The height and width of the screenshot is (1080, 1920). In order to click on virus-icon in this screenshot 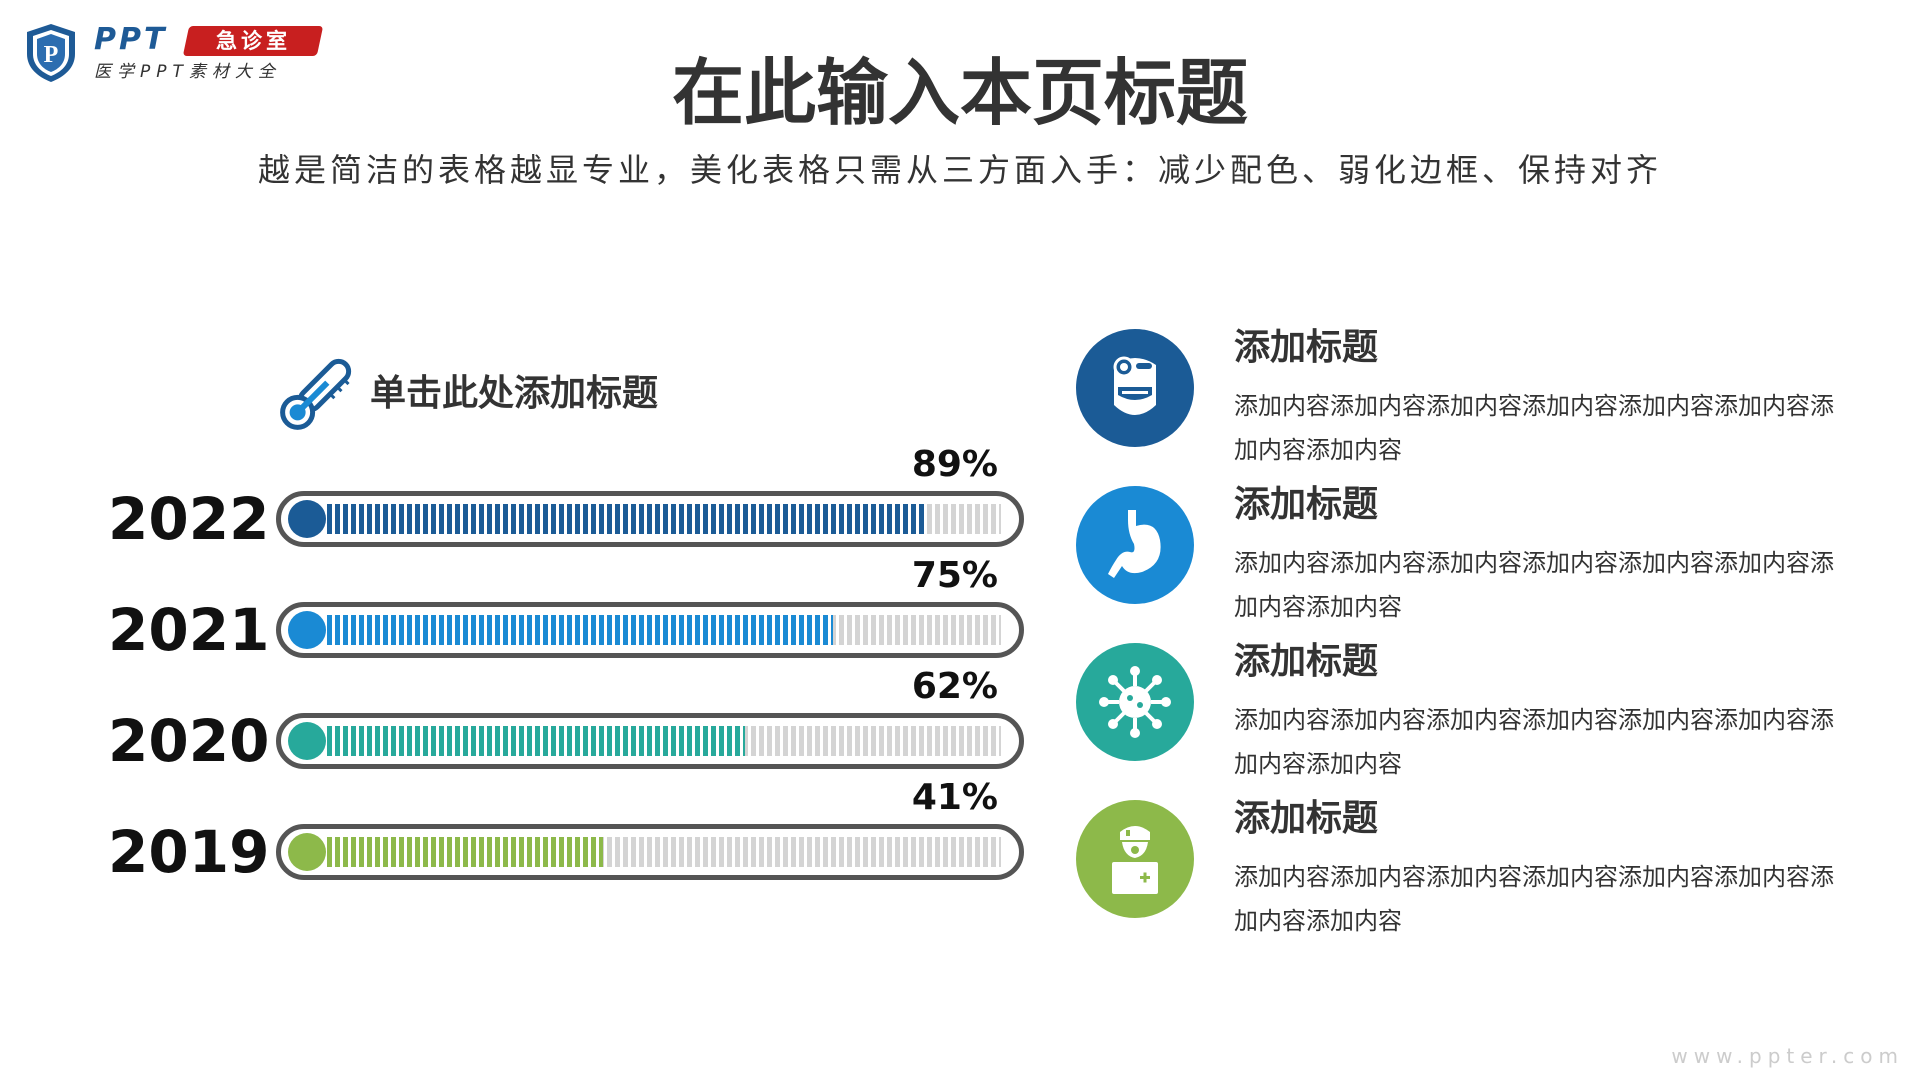, I will do `click(1135, 702)`.